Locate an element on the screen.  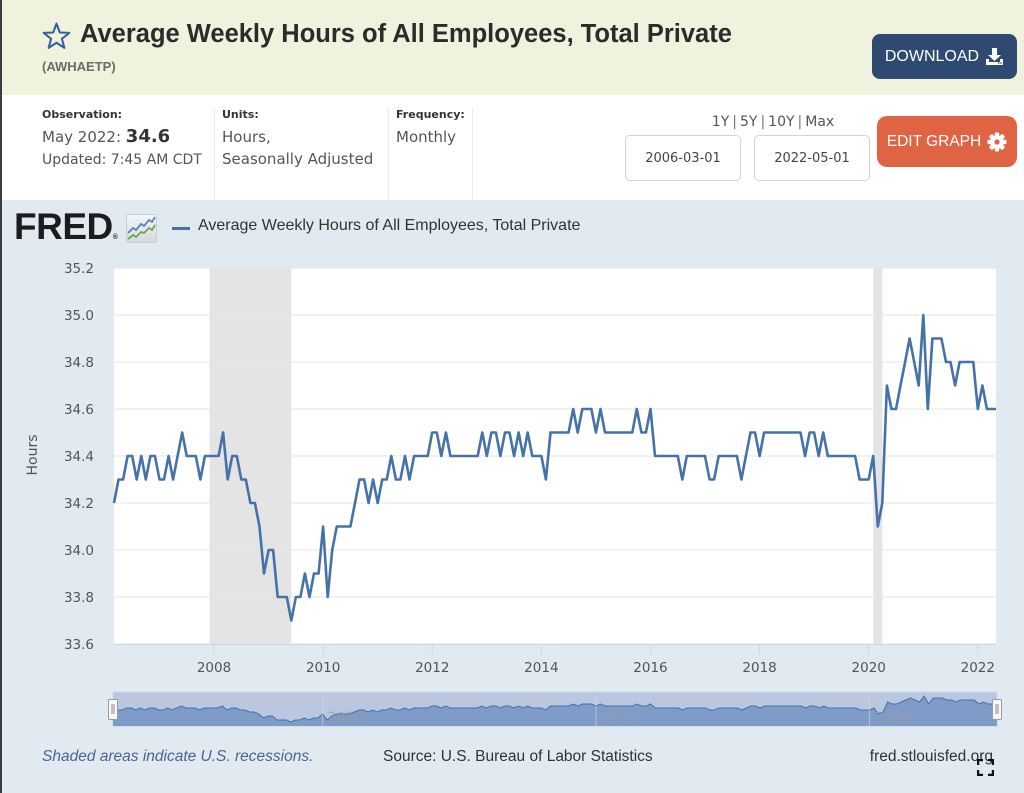
fred-logo: FRED® is located at coordinates (66, 232).